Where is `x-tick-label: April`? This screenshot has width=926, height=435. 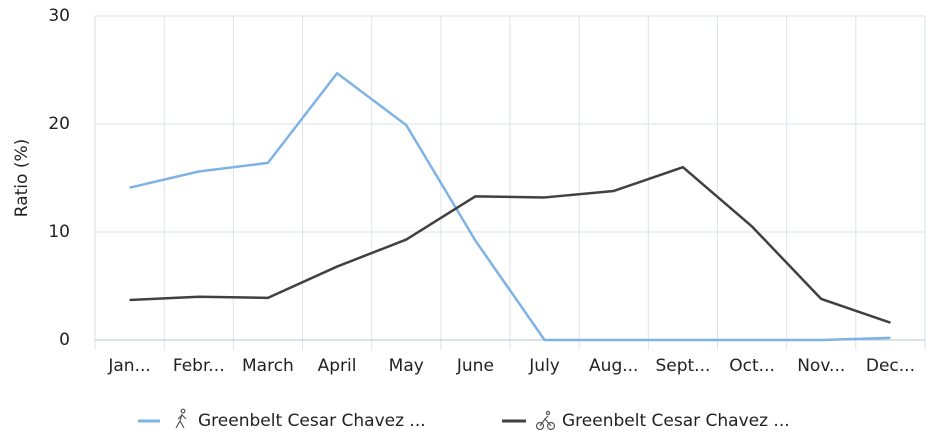
x-tick-label: April is located at coordinates (337, 366).